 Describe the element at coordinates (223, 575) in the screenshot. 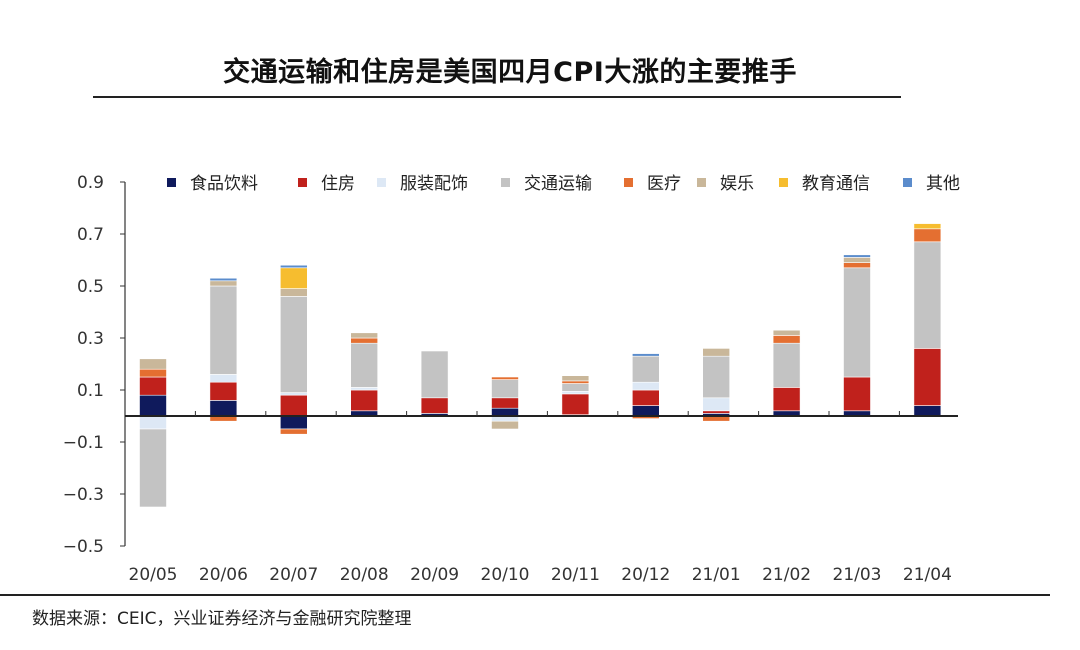

I see `x-tick-label: 20/06` at that location.